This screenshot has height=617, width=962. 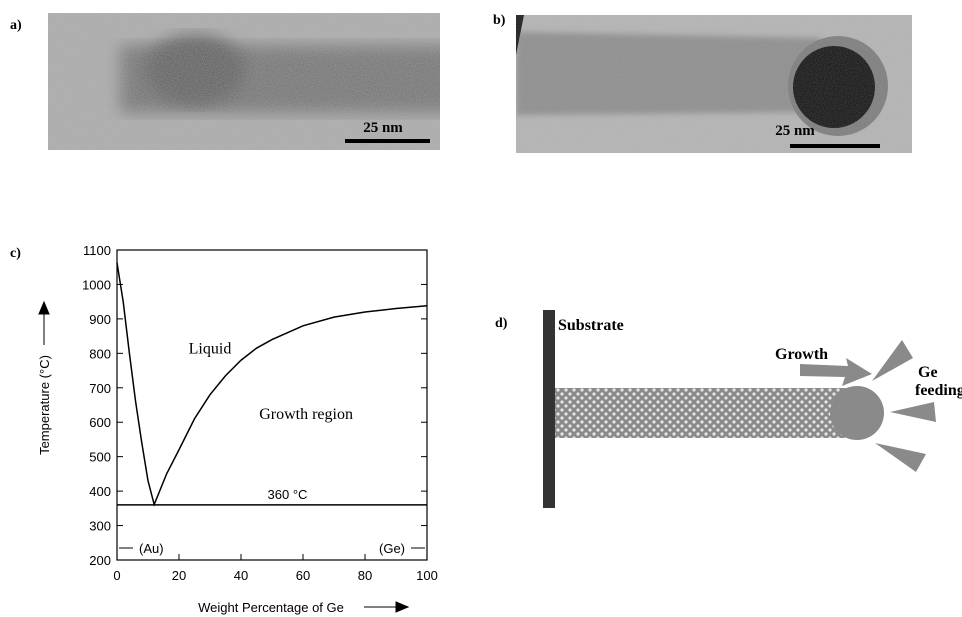 I want to click on x-tick-label: 100, so click(x=427, y=575).